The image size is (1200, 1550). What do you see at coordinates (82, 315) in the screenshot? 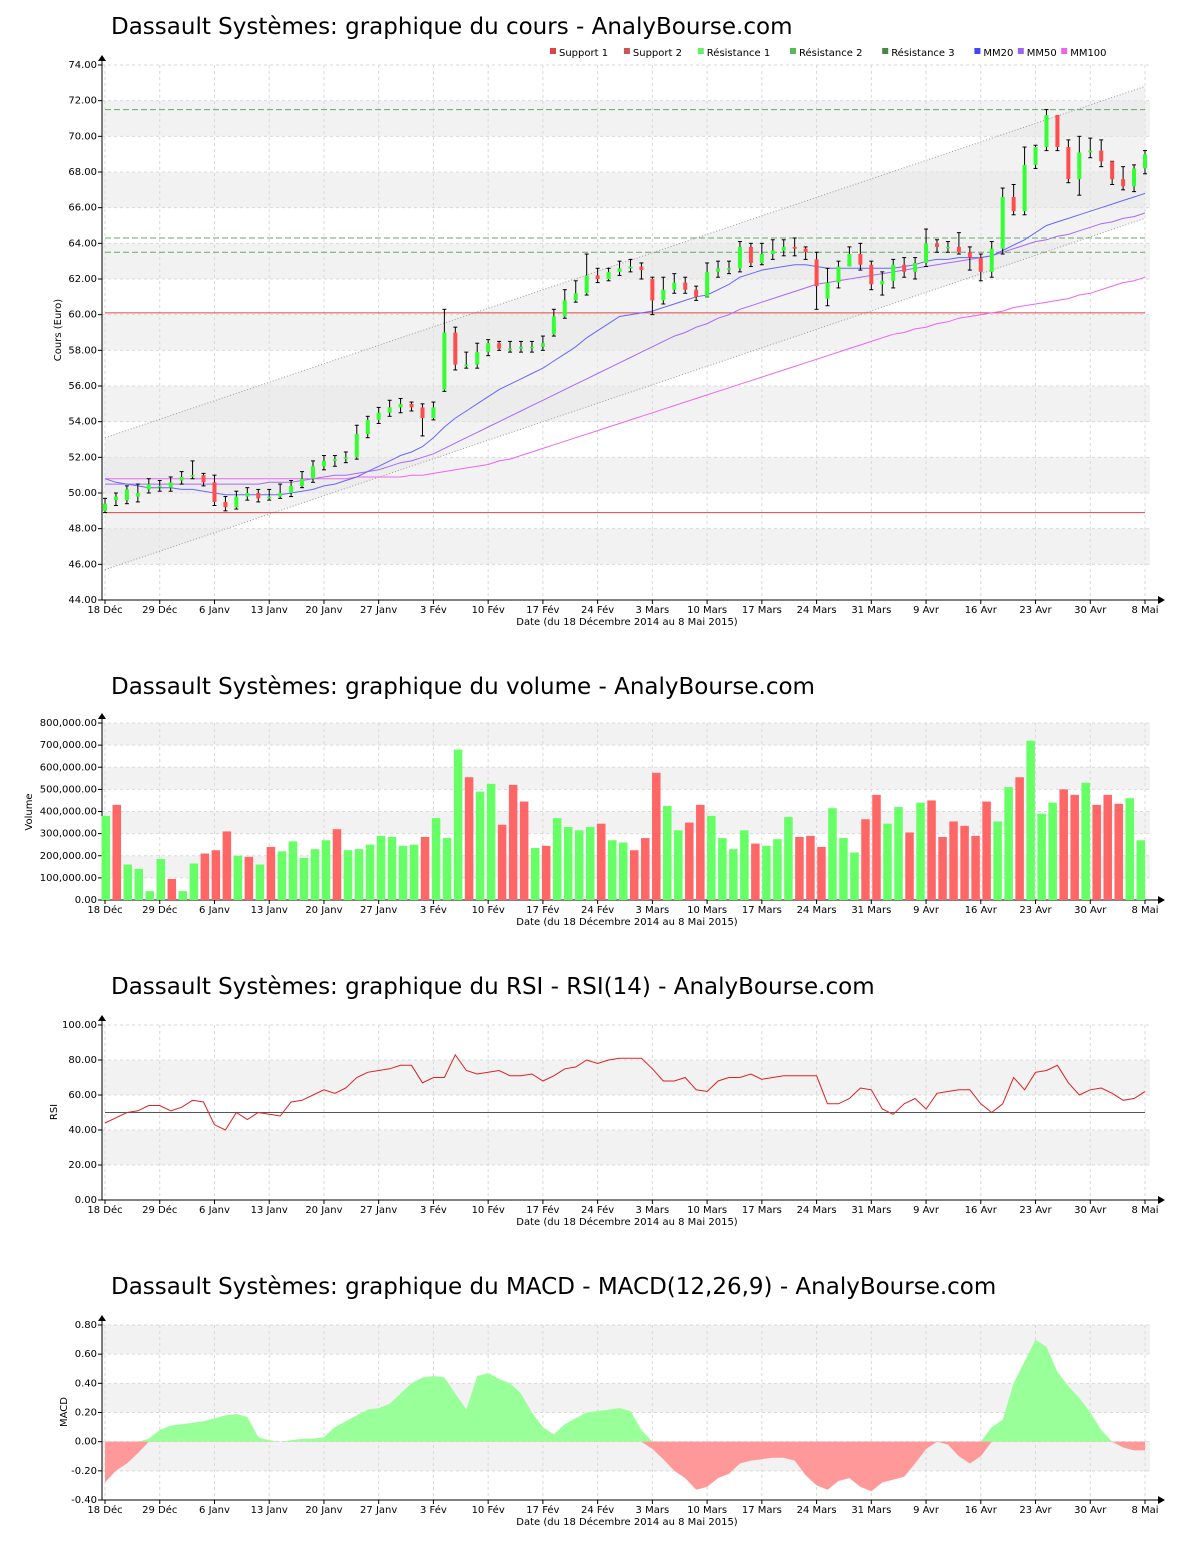
I see `price-y-tick-label: 60.00` at bounding box center [82, 315].